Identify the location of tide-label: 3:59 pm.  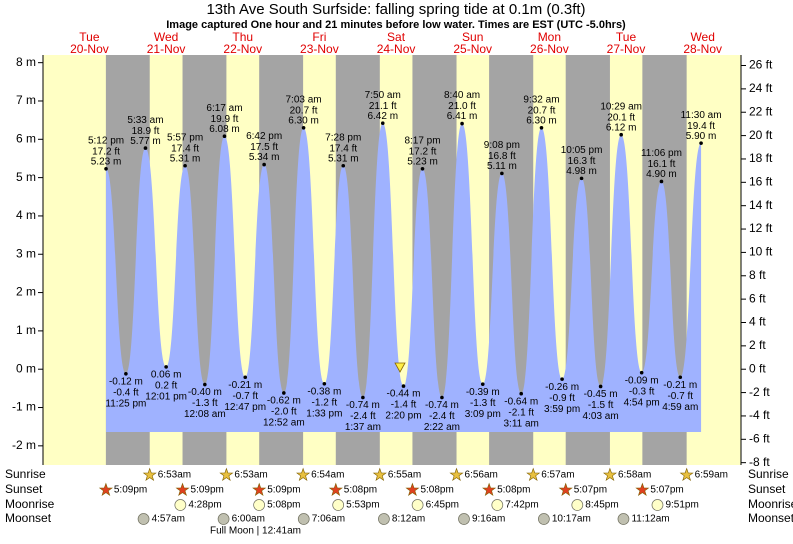
(562, 409).